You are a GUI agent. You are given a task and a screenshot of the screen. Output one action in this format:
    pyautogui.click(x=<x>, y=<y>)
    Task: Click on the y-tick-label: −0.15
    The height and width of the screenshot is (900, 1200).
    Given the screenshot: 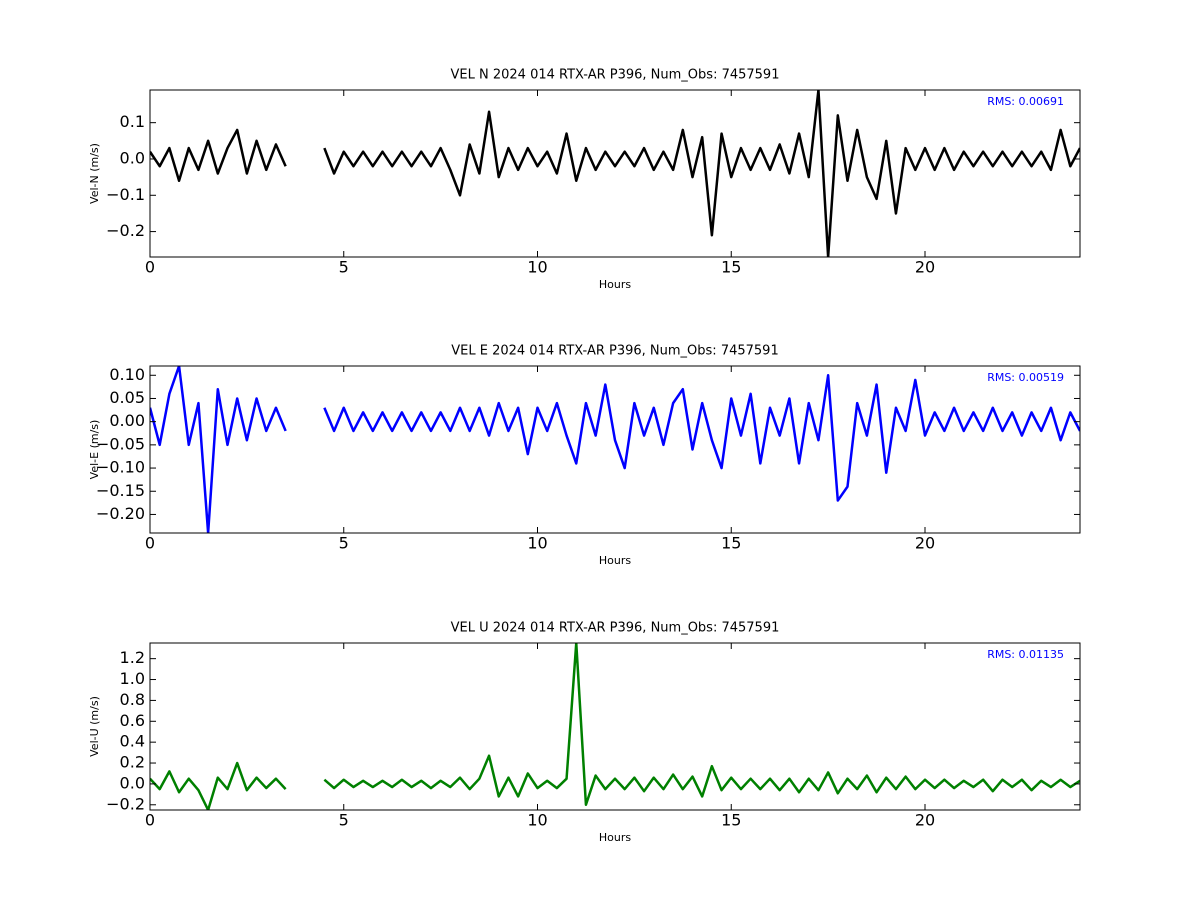 What is the action you would take?
    pyautogui.click(x=120, y=490)
    